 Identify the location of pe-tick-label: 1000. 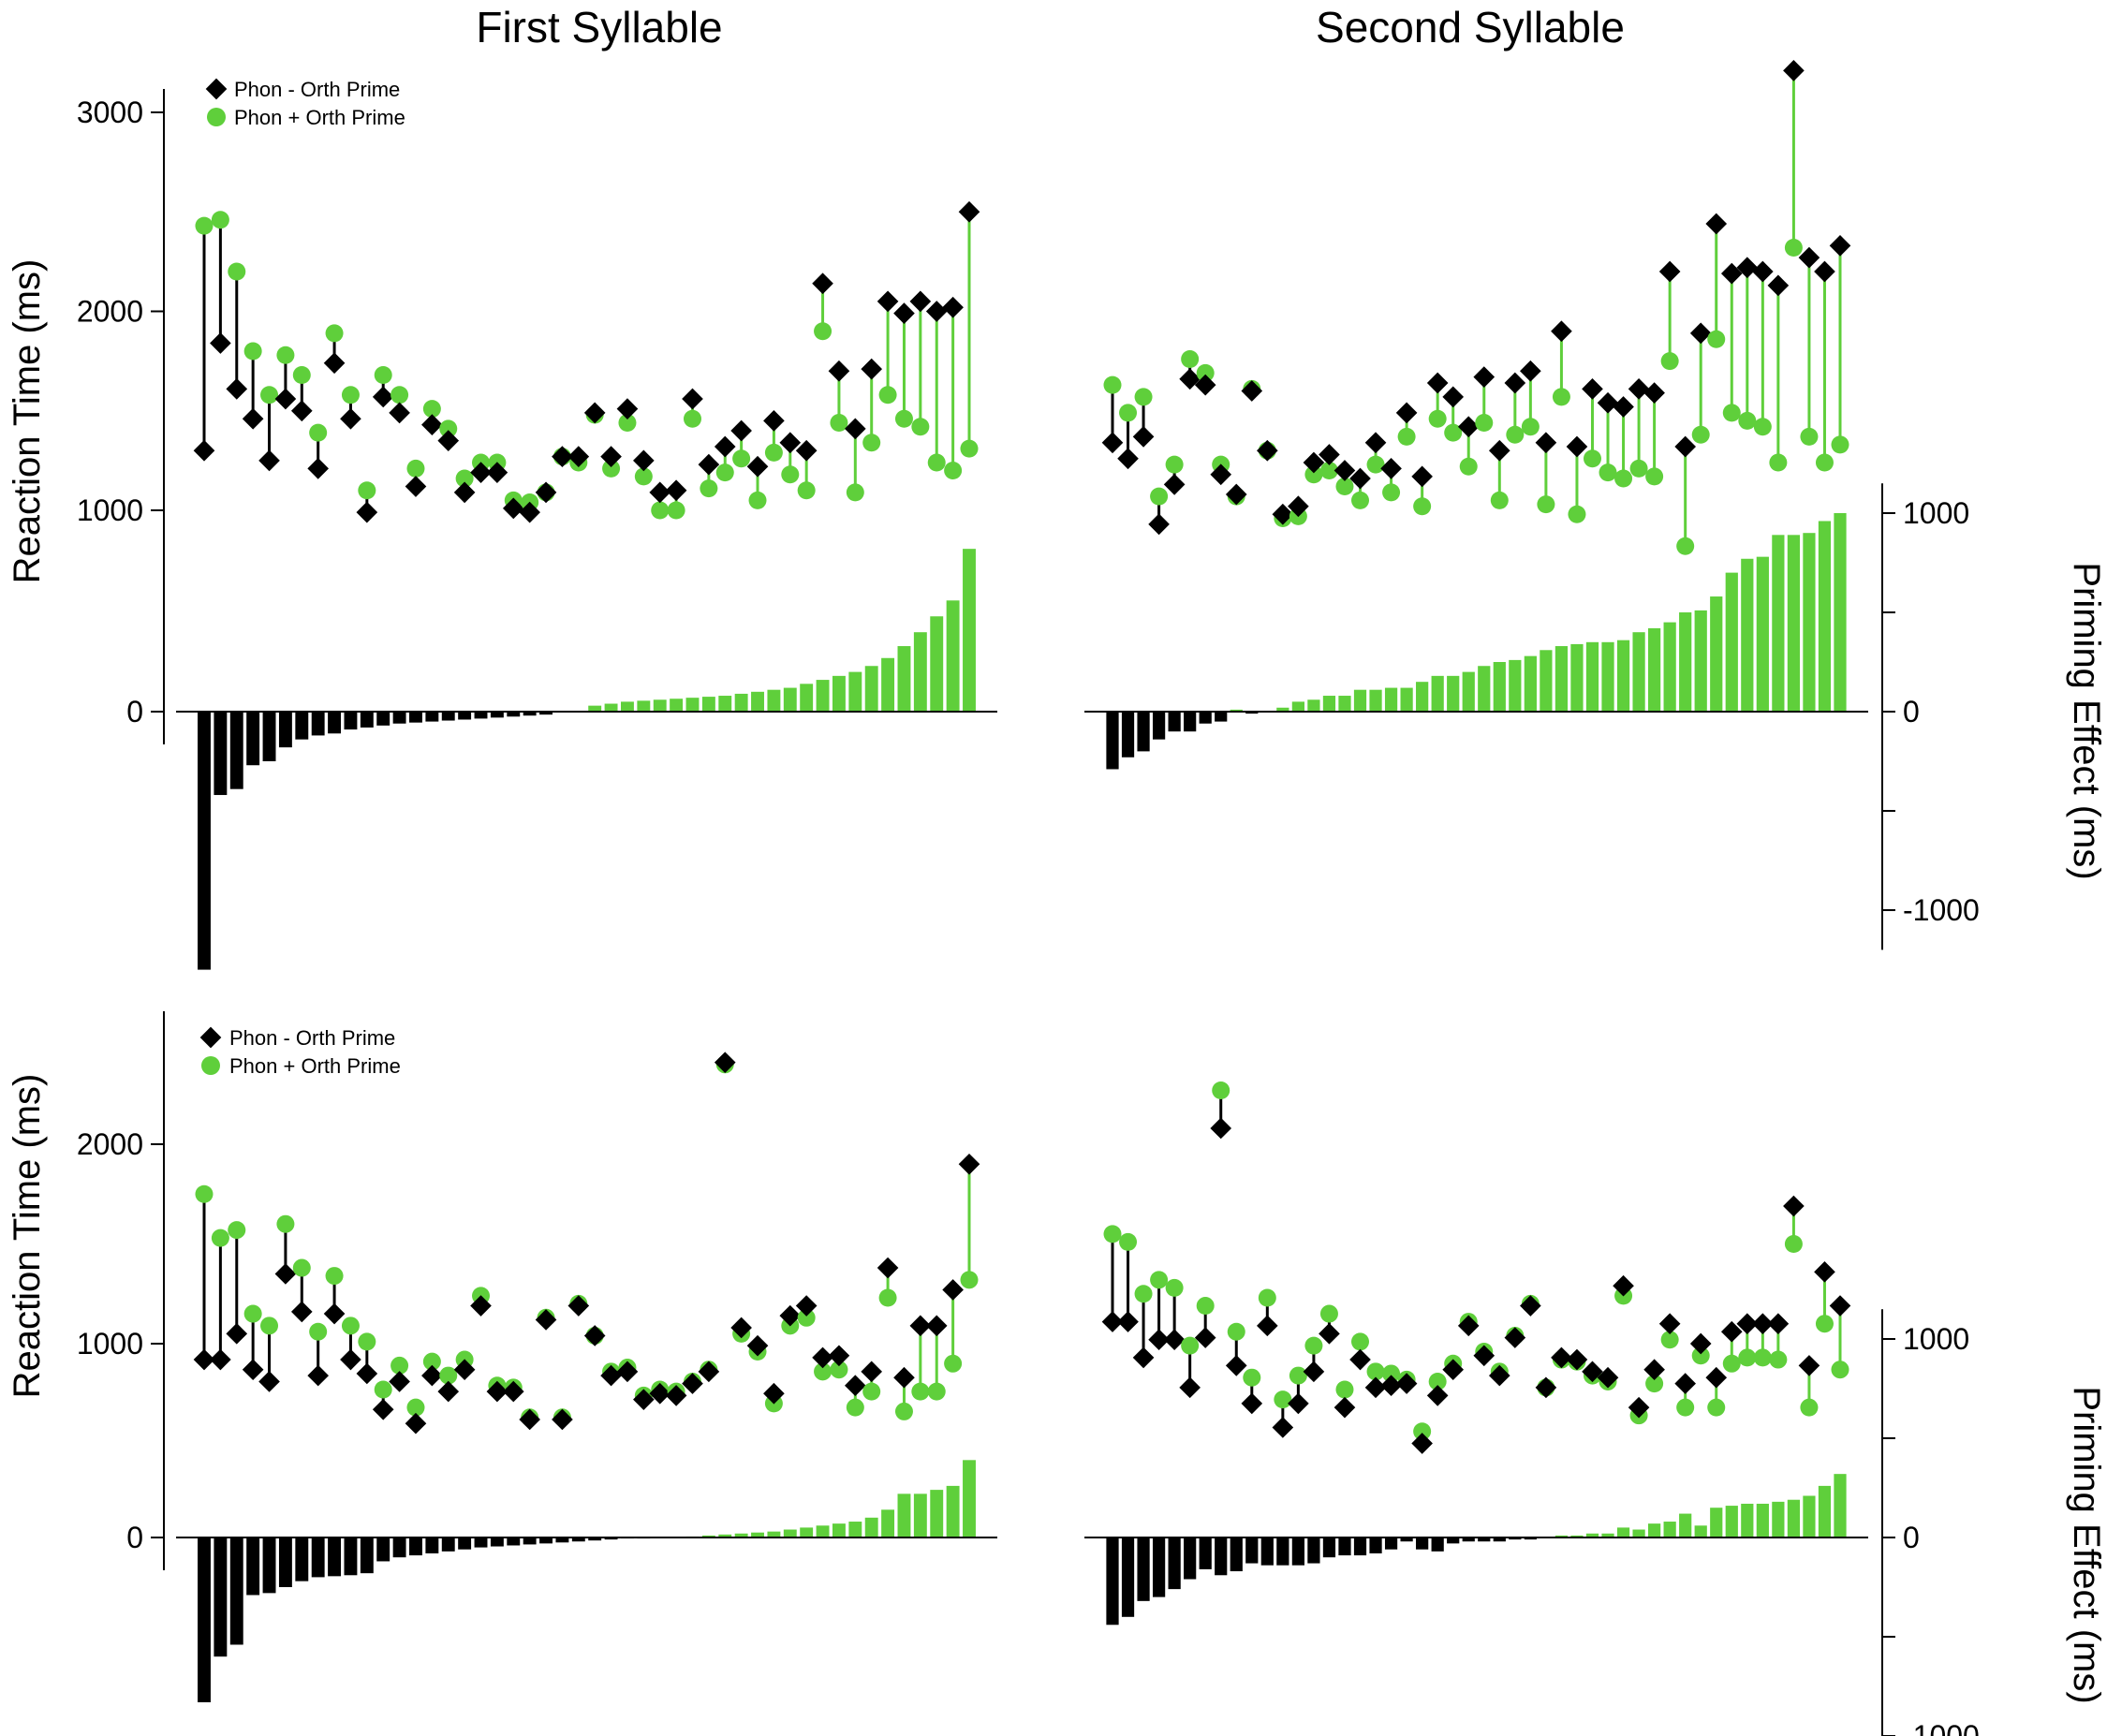
(1936, 1339).